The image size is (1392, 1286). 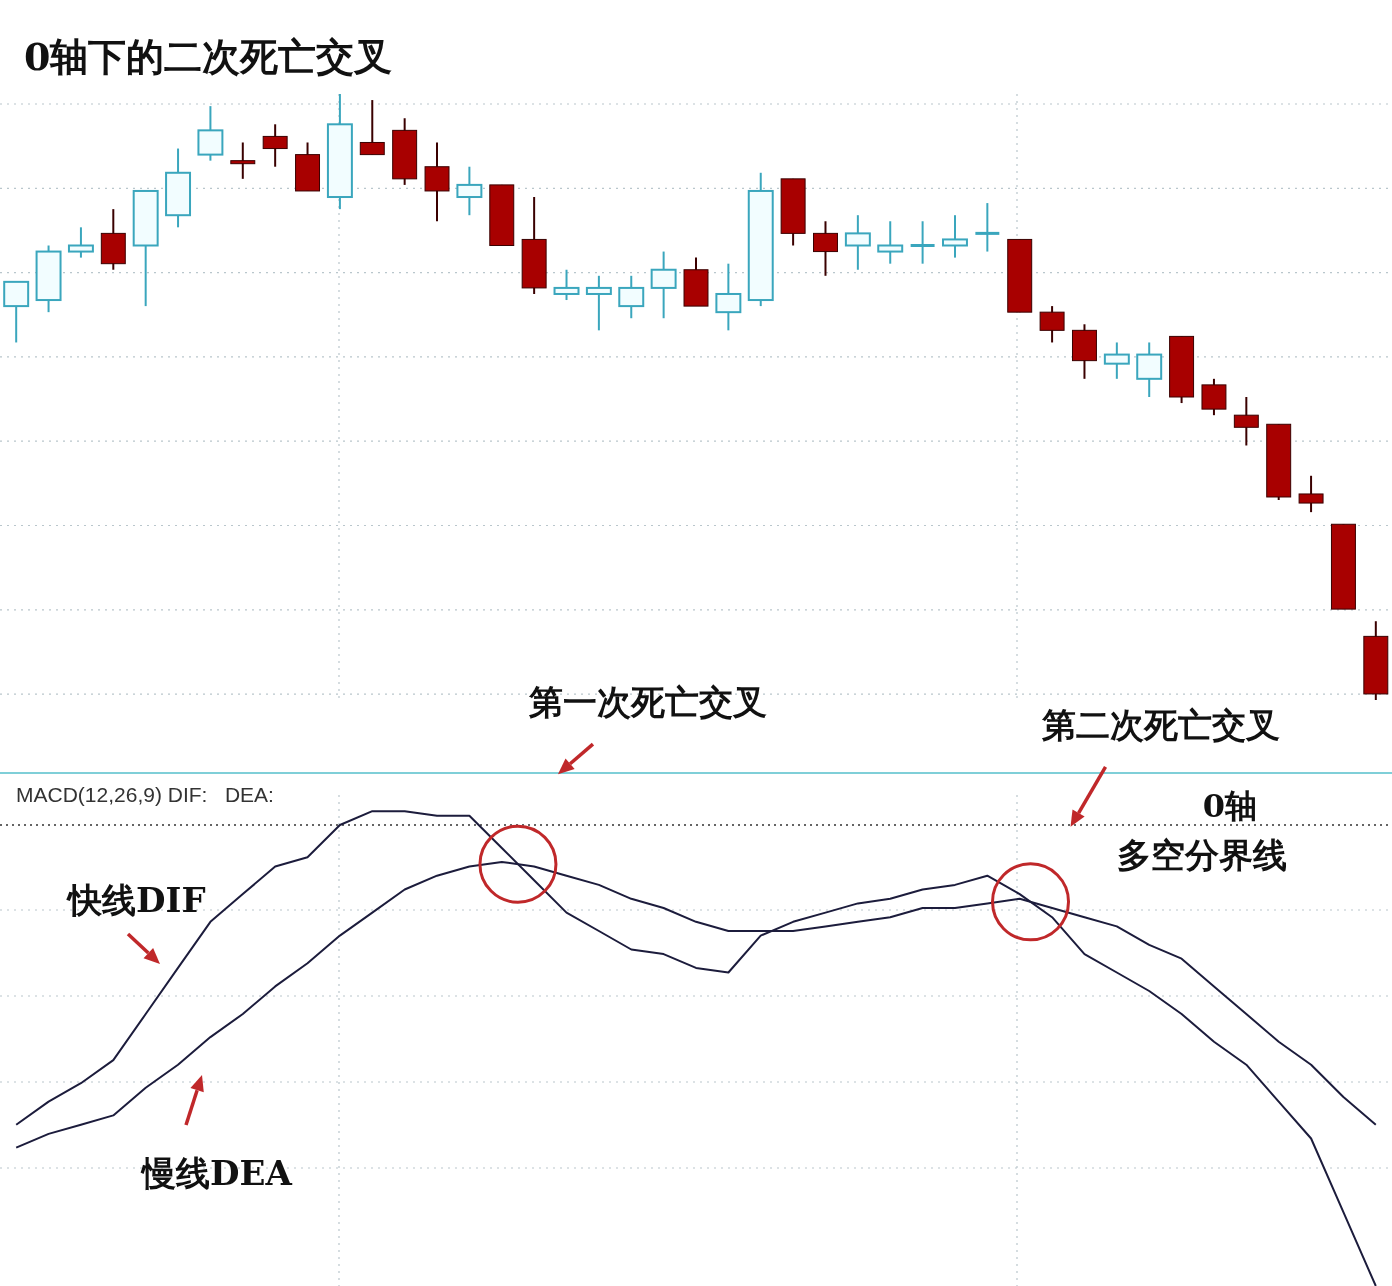 I want to click on ref-line-label: 0轴, so click(x=1230, y=806).